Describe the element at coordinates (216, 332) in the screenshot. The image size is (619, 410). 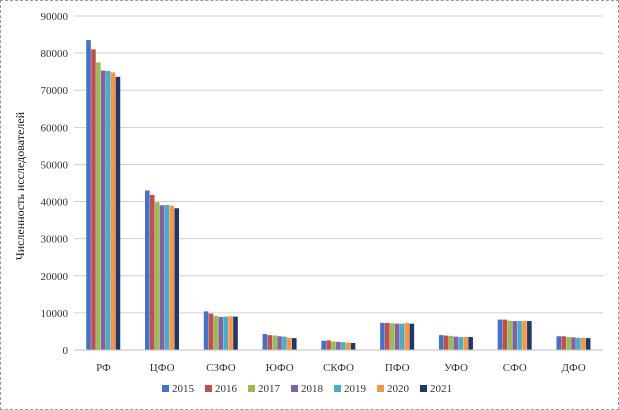
I see `bar-СЗФО-2017` at that location.